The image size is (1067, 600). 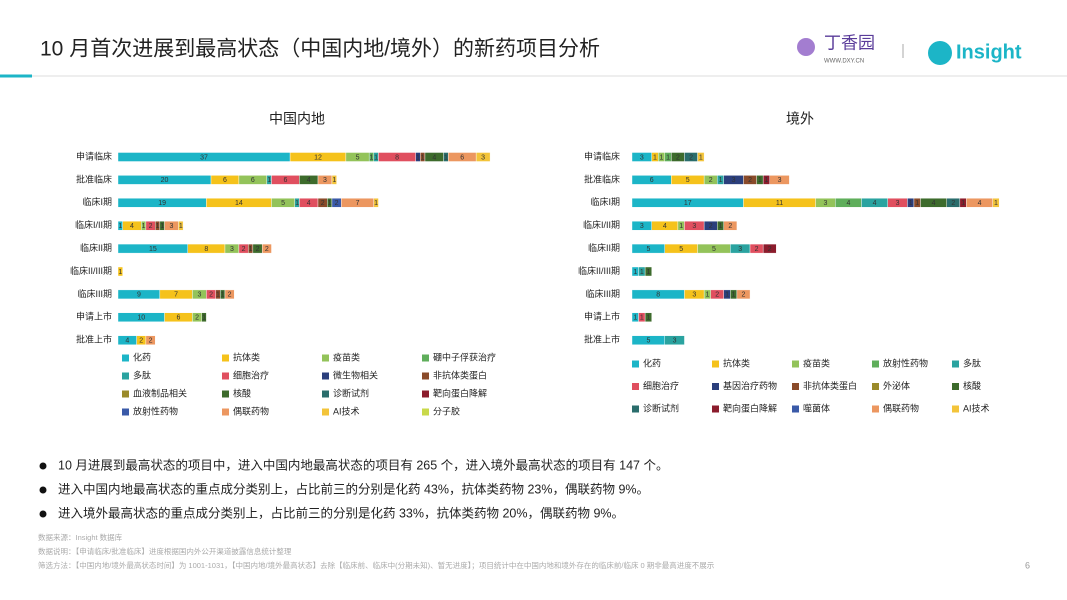 I want to click on logo-icon, so click(x=940, y=53).